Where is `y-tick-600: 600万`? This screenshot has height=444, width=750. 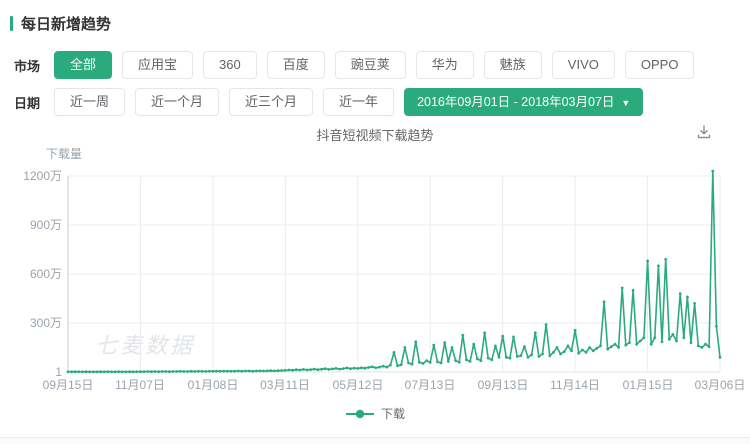
y-tick-600: 600万 is located at coordinates (45, 274).